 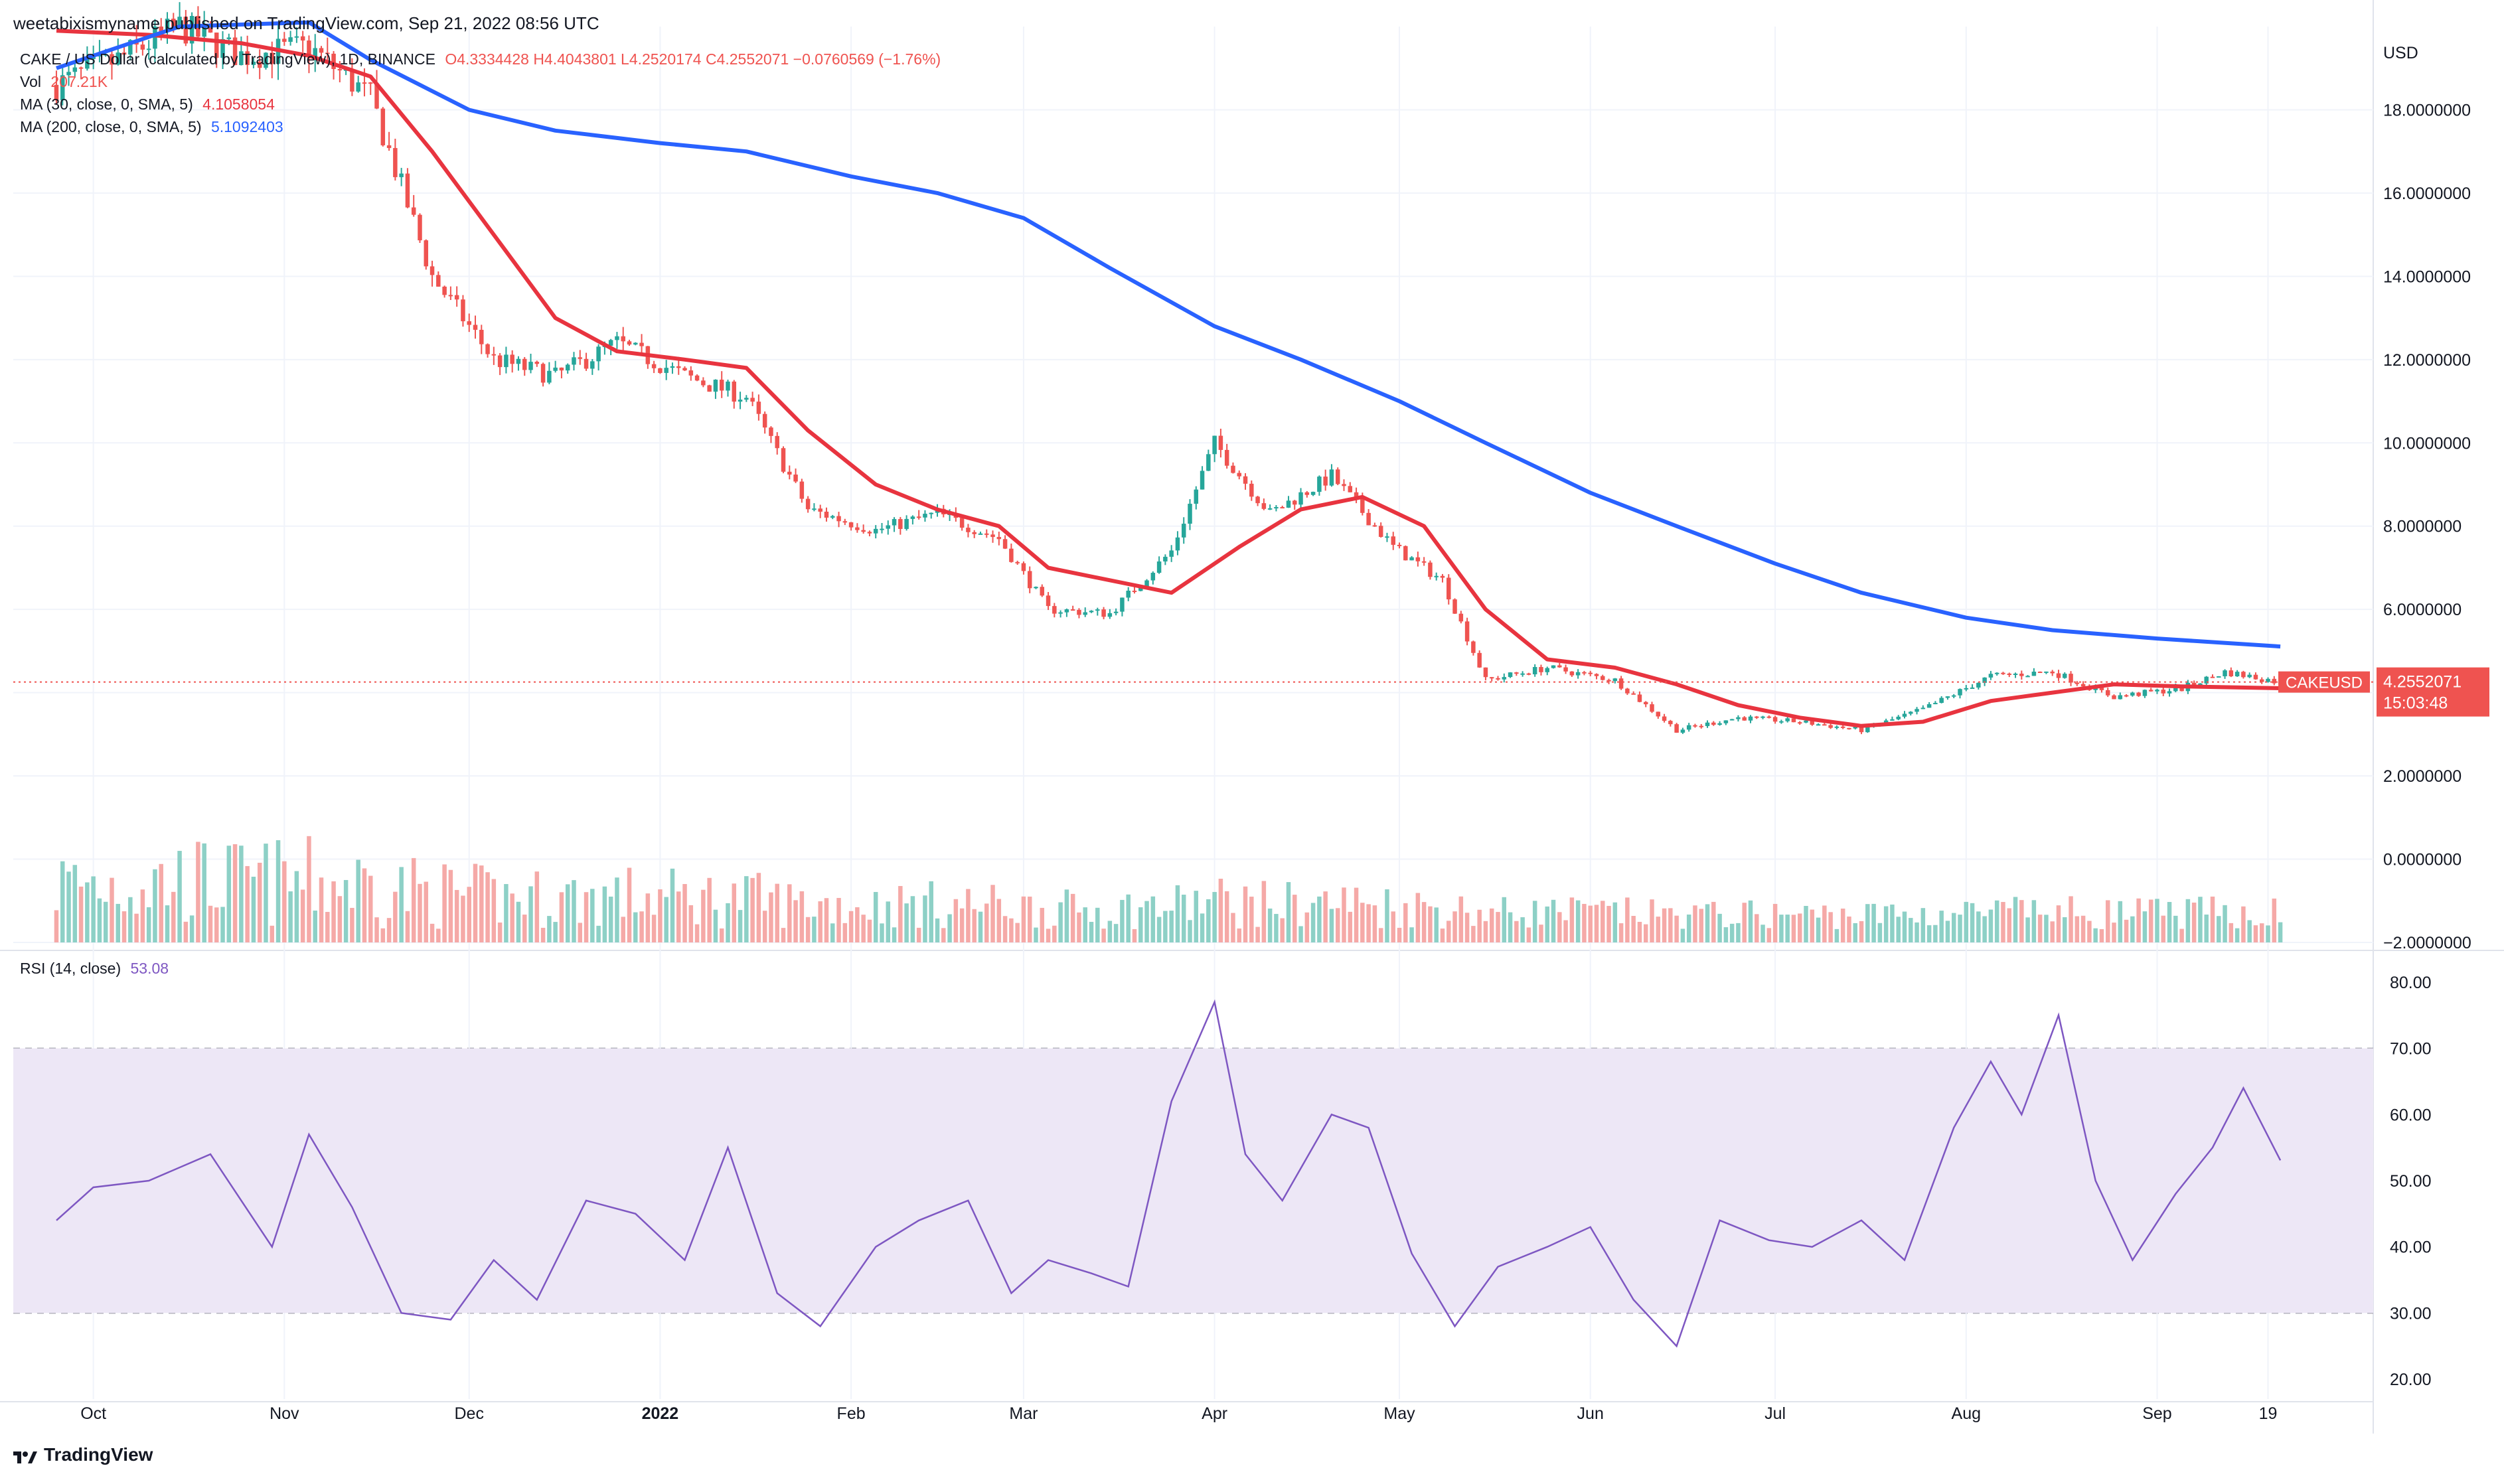 What do you see at coordinates (31, 81) in the screenshot?
I see `volume-label: Vol` at bounding box center [31, 81].